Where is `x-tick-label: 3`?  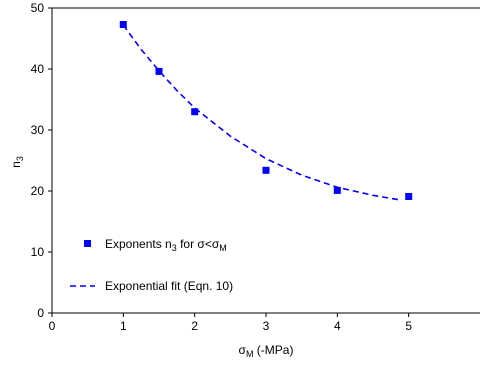
x-tick-label: 3 is located at coordinates (266, 326).